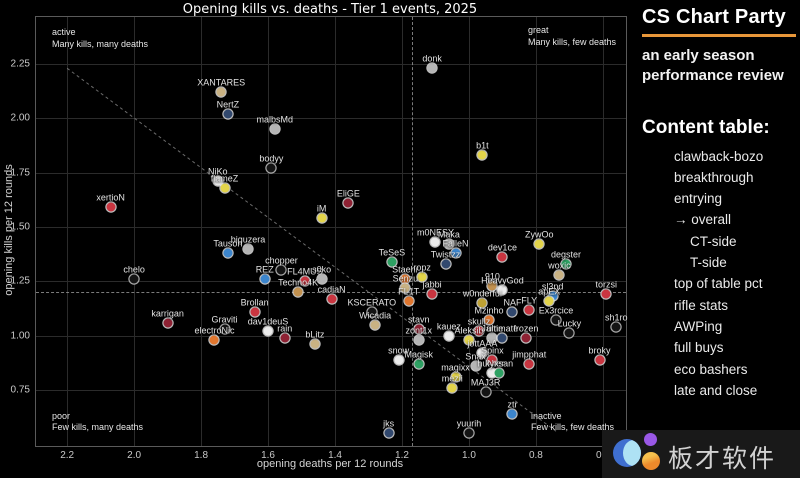 The width and height of the screenshot is (800, 478). I want to click on point-label: FL4MUS, so click(305, 271).